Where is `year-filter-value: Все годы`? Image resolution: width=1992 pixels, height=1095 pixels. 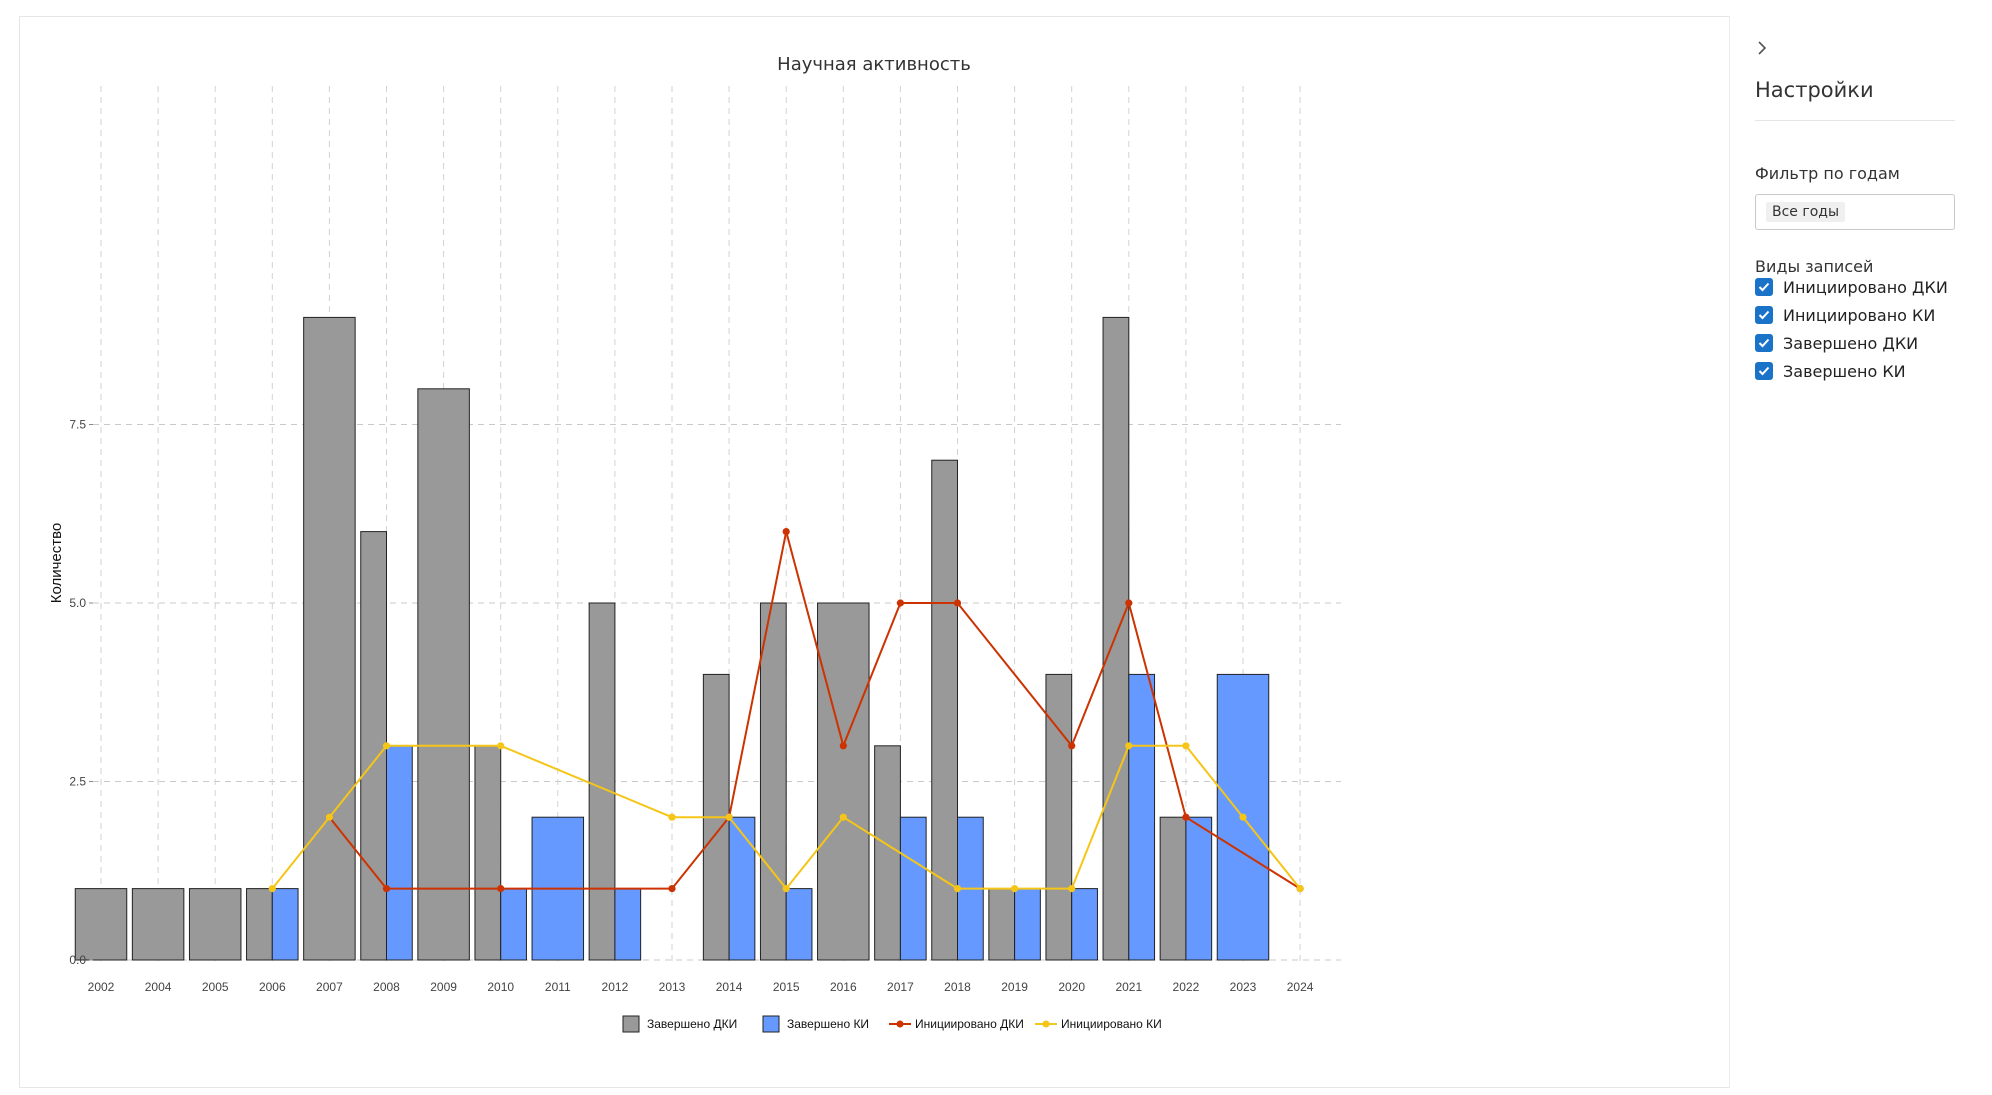
year-filter-value: Все годы is located at coordinates (1806, 212).